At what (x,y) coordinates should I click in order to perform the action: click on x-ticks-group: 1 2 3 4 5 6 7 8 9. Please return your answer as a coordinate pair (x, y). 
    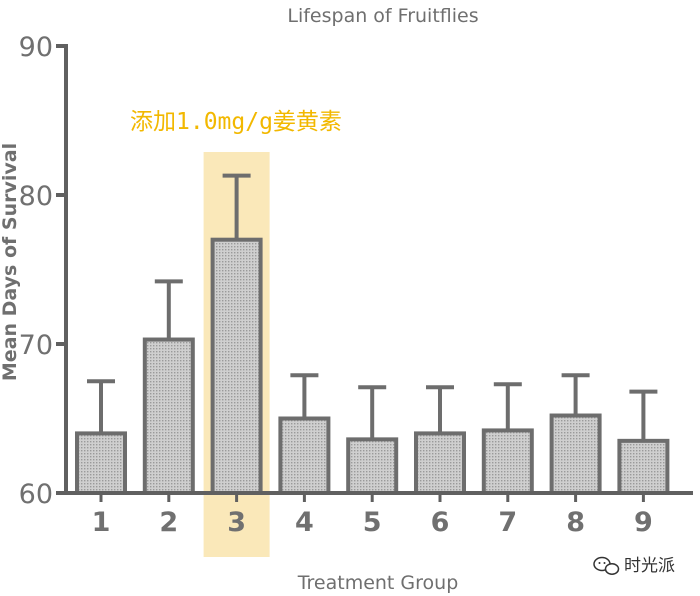
    Looking at the image, I should click on (372, 515).